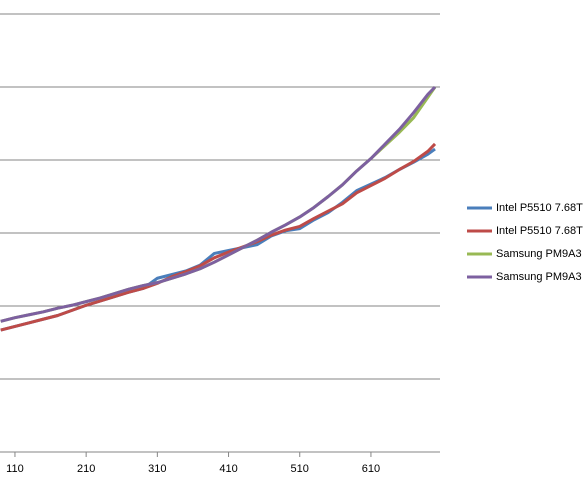  I want to click on x-tick-label: 110, so click(15, 469).